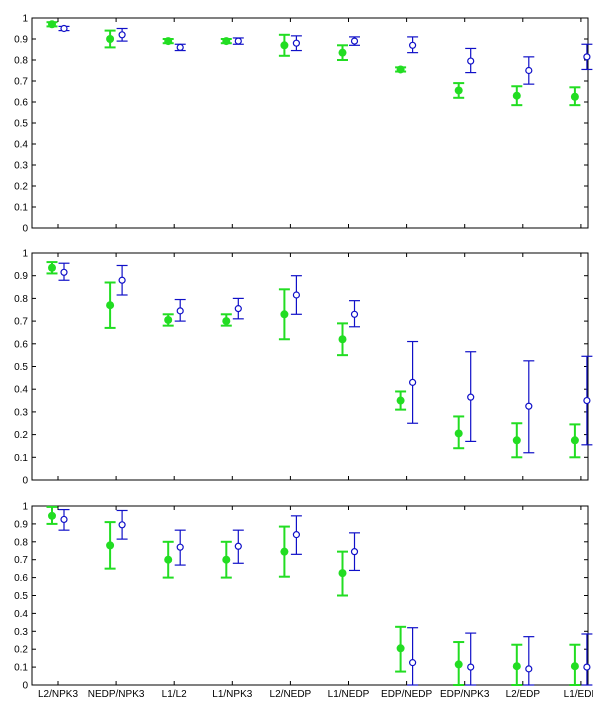  What do you see at coordinates (232, 694) in the screenshot?
I see `x-tick-label: L1/NPK3` at bounding box center [232, 694].